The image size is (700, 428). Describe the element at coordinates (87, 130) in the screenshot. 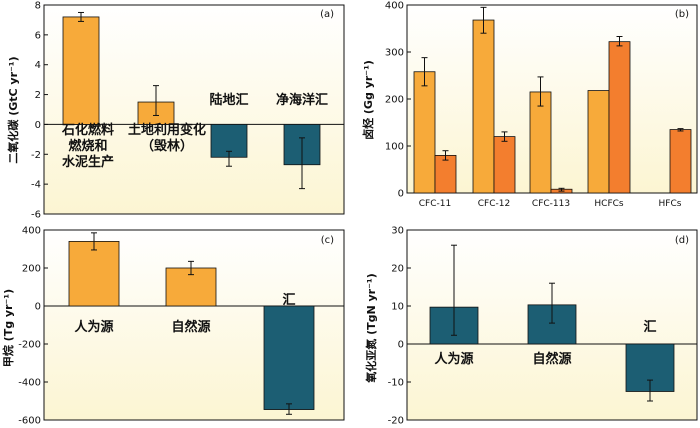

I see `bar-label: 石化燃料` at that location.